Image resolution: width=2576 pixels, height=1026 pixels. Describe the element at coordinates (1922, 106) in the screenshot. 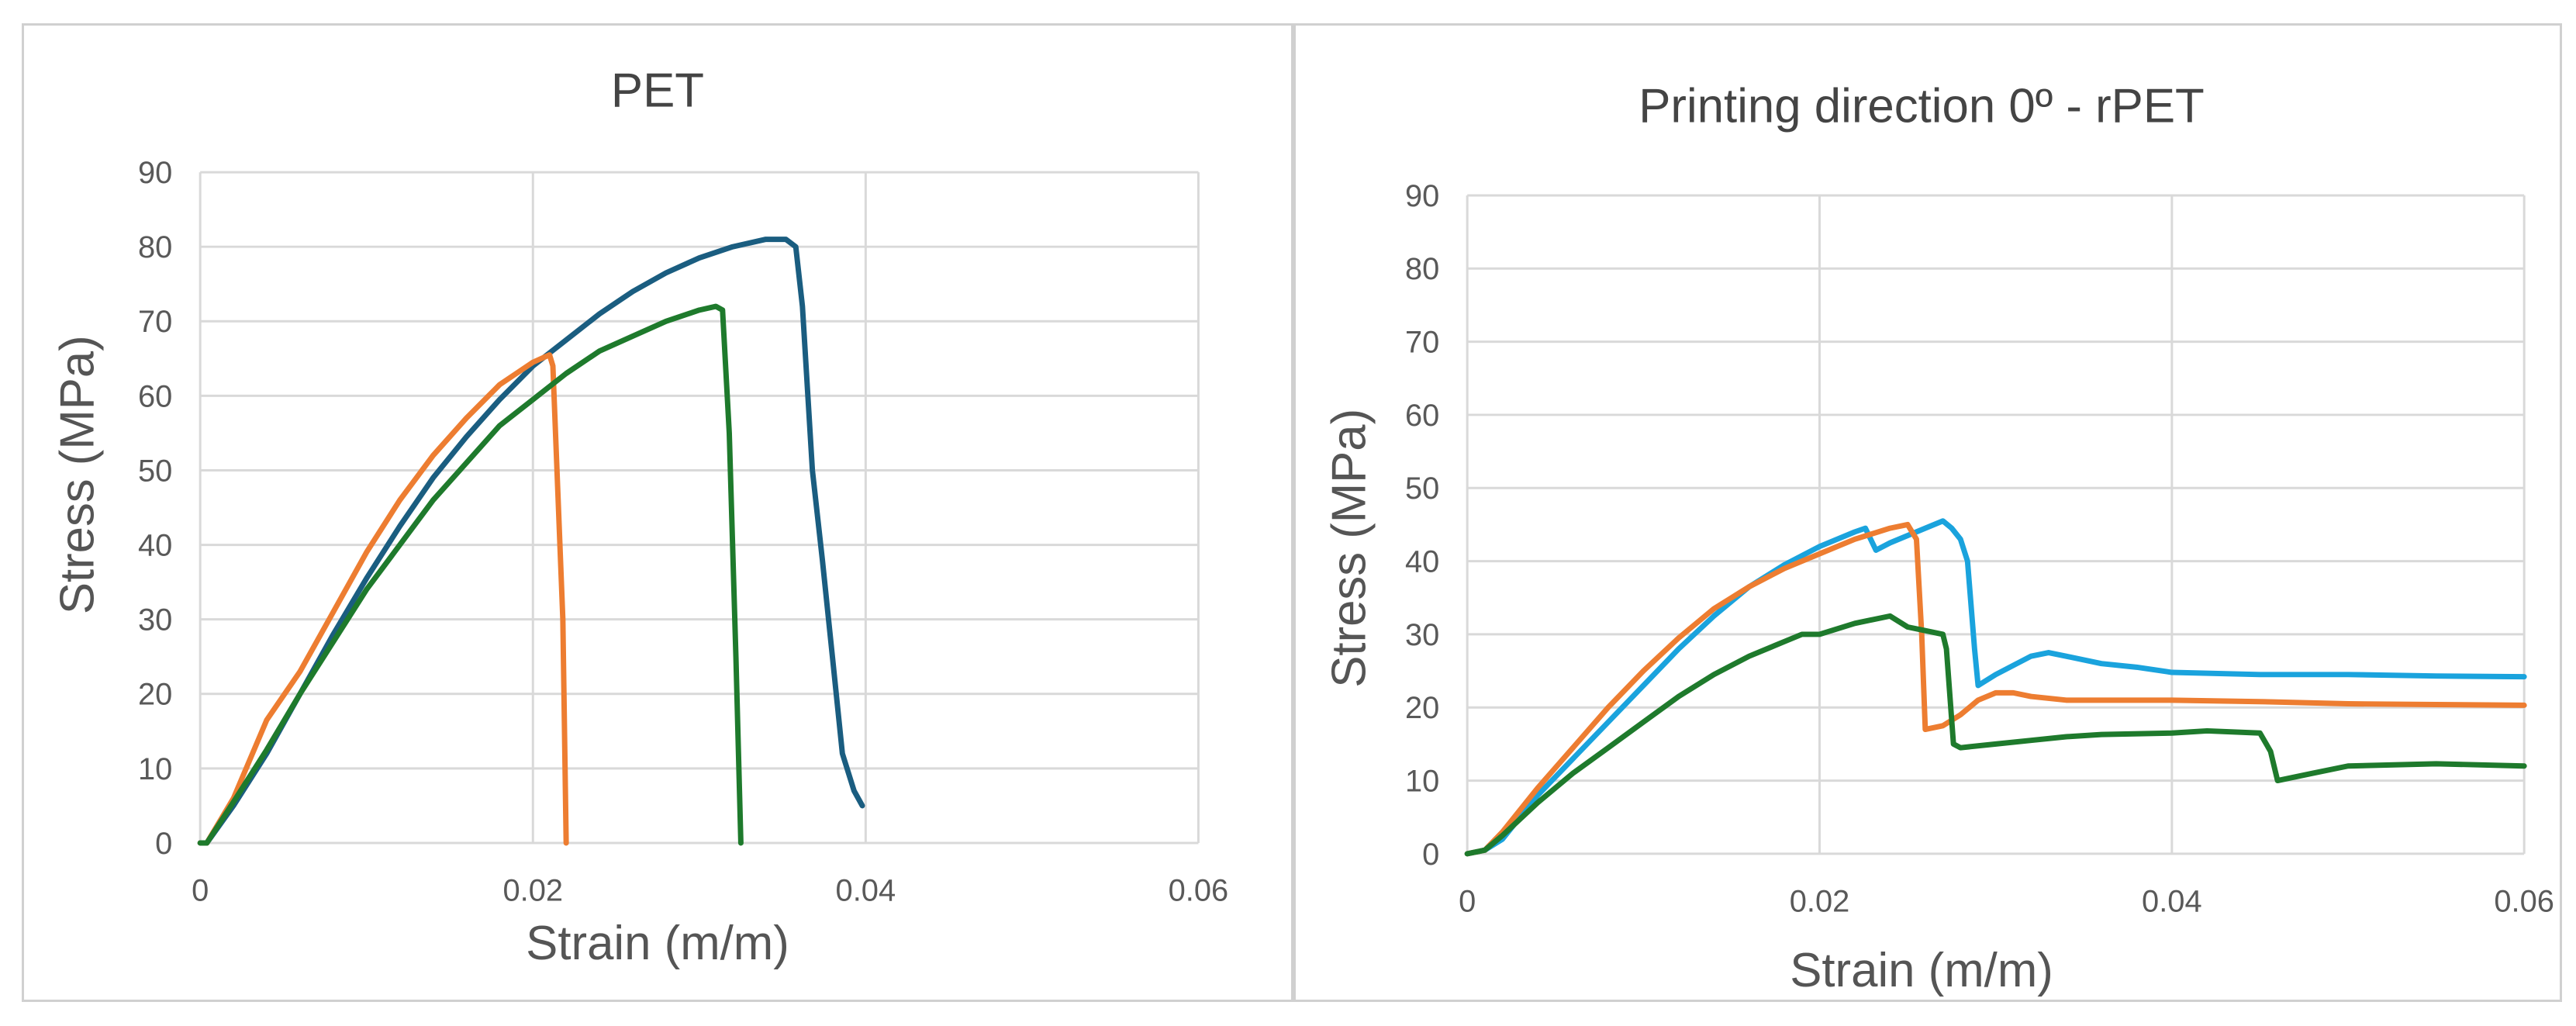

I see `chart-title: Printing direction 0º - rPET` at that location.